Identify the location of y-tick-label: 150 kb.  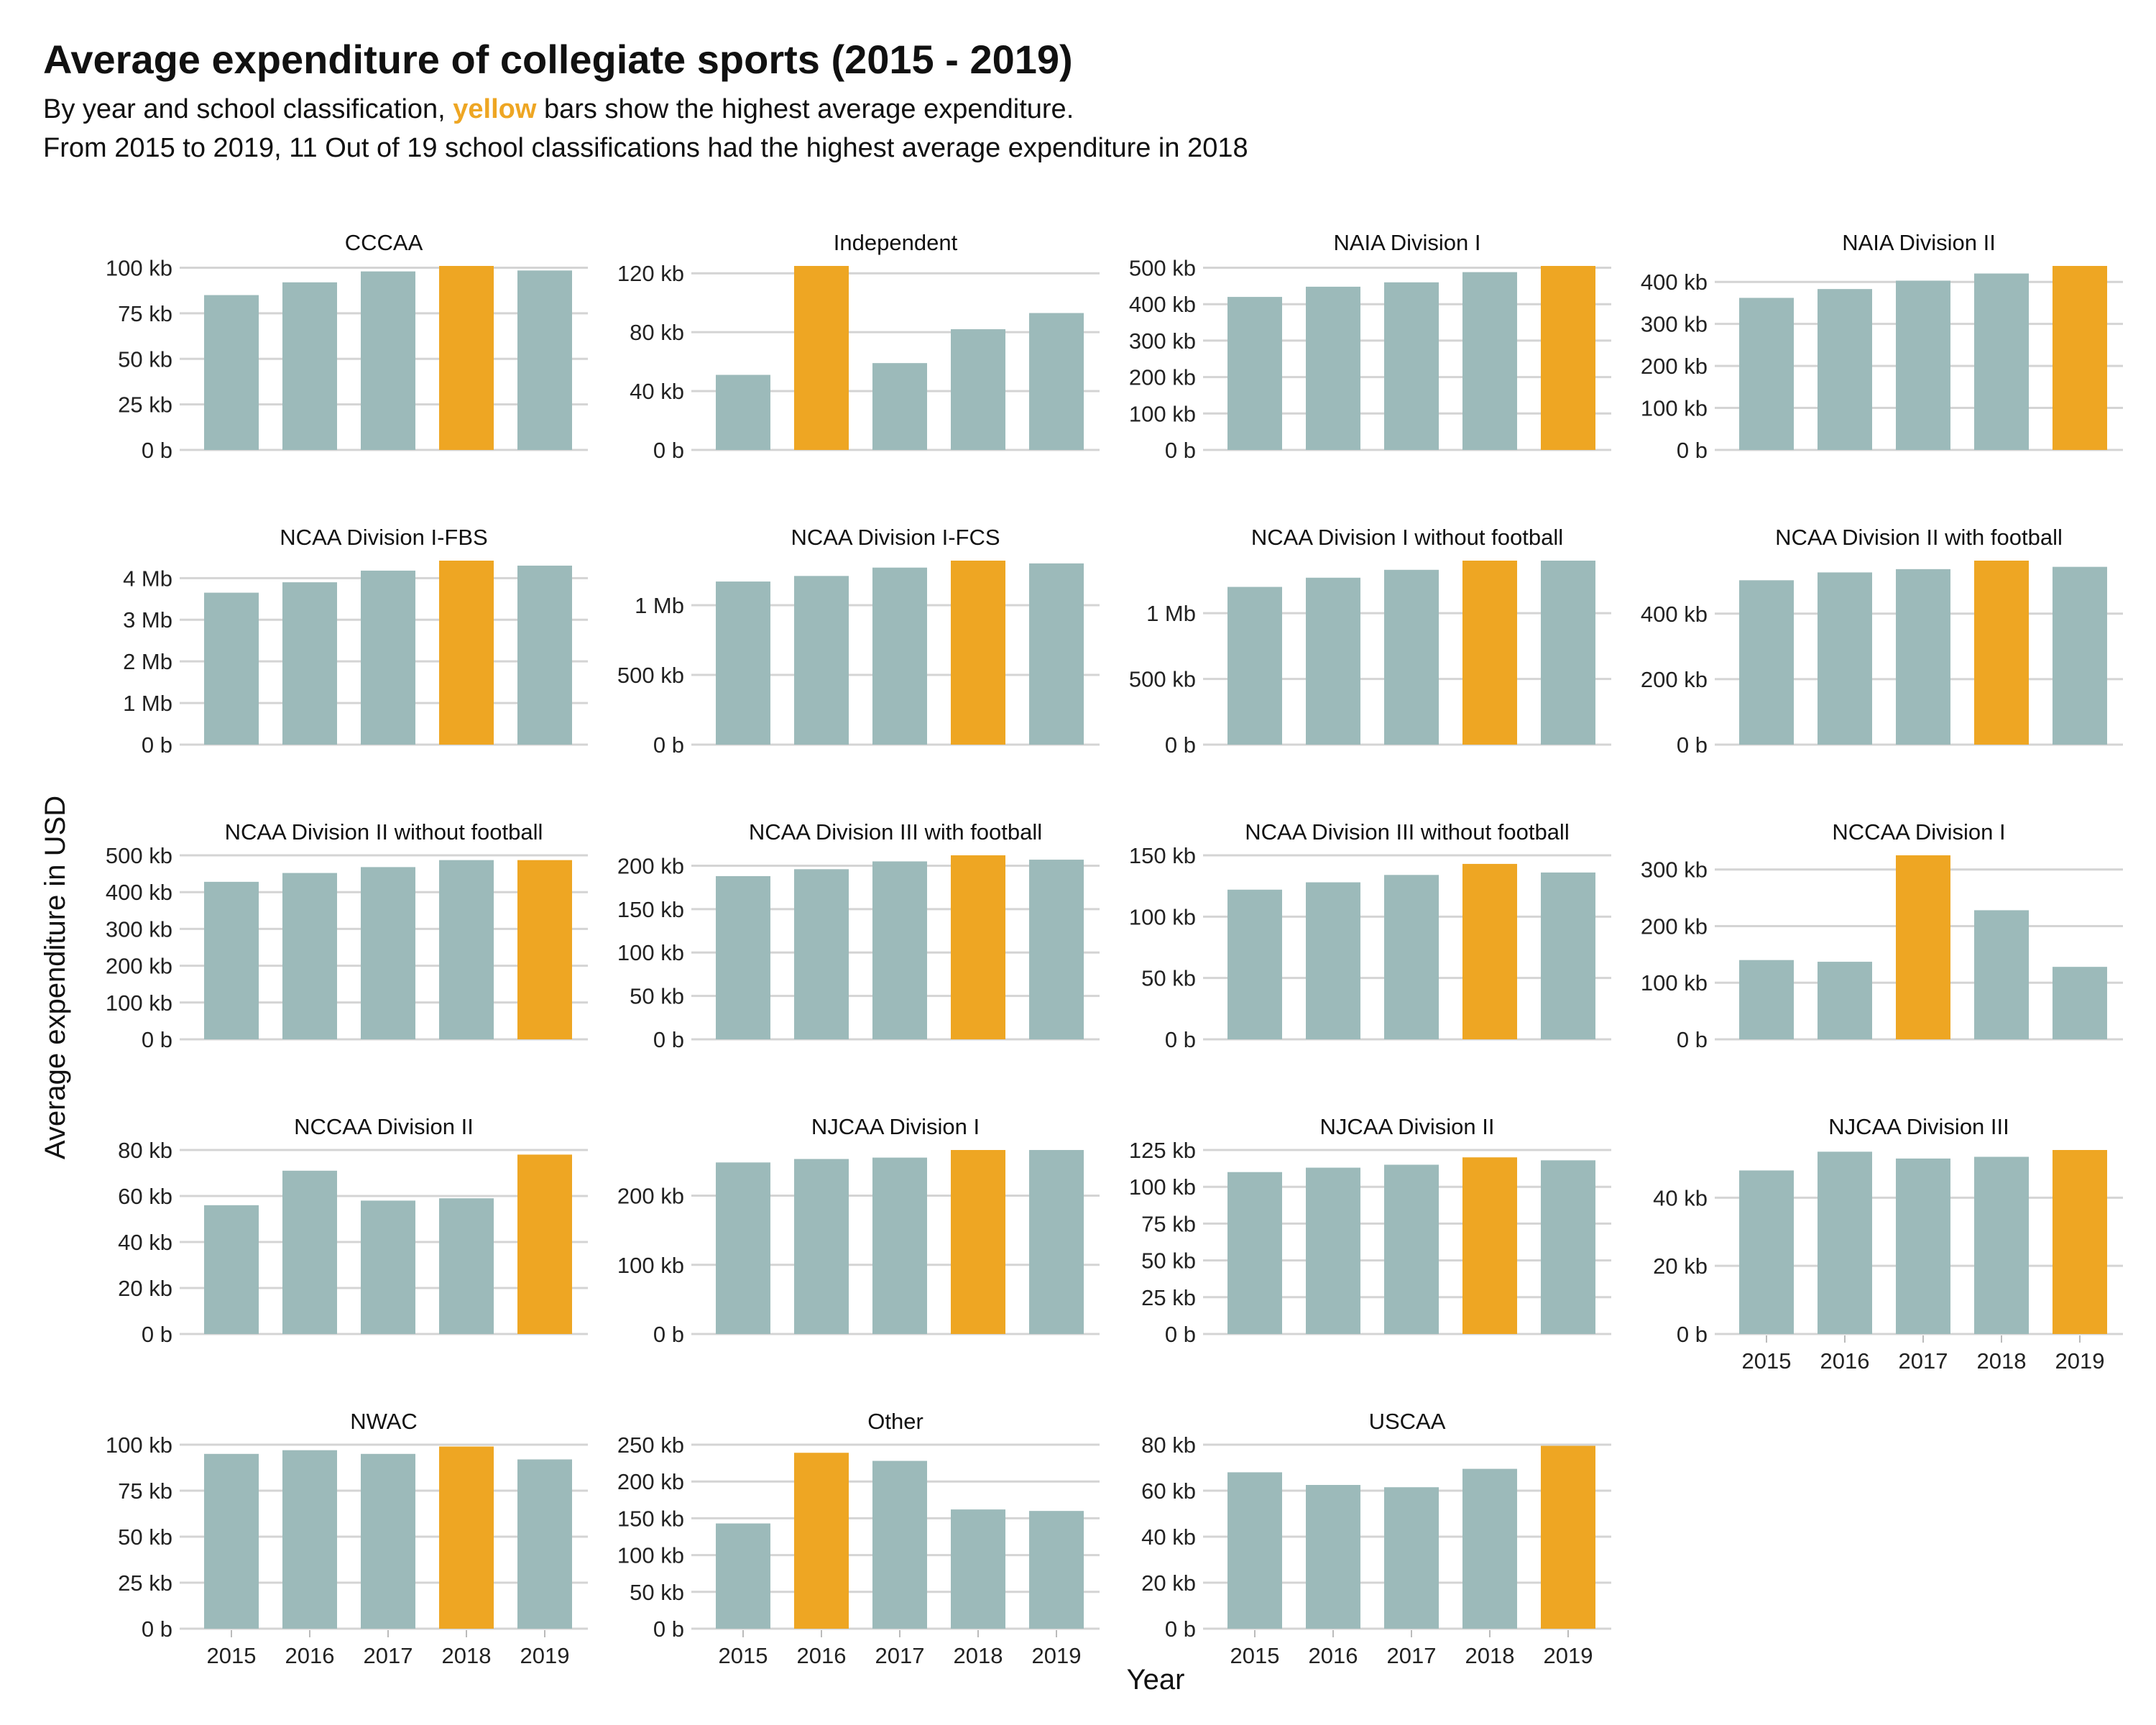
(1162, 855).